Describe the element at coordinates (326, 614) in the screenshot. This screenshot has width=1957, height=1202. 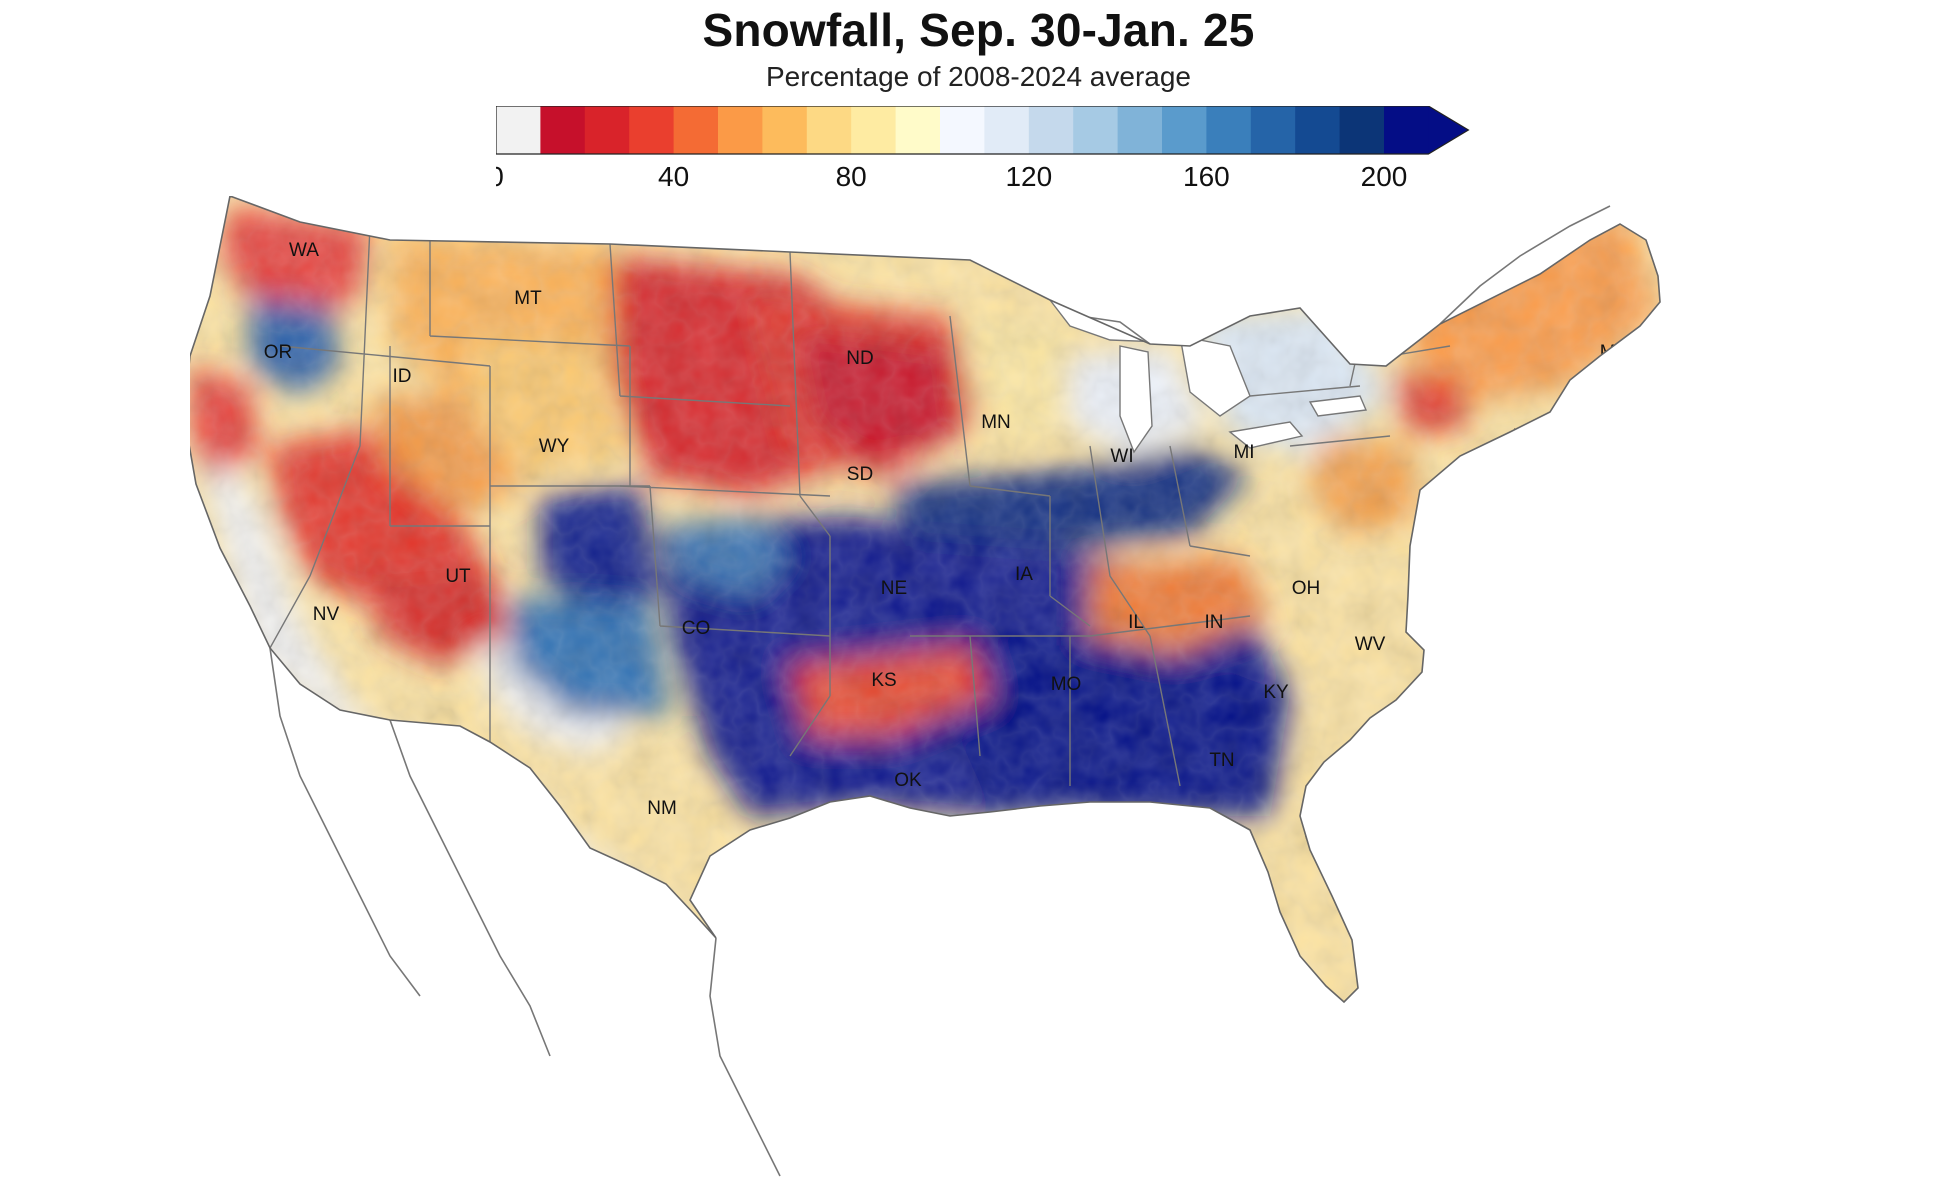
I see `state-label: NV` at that location.